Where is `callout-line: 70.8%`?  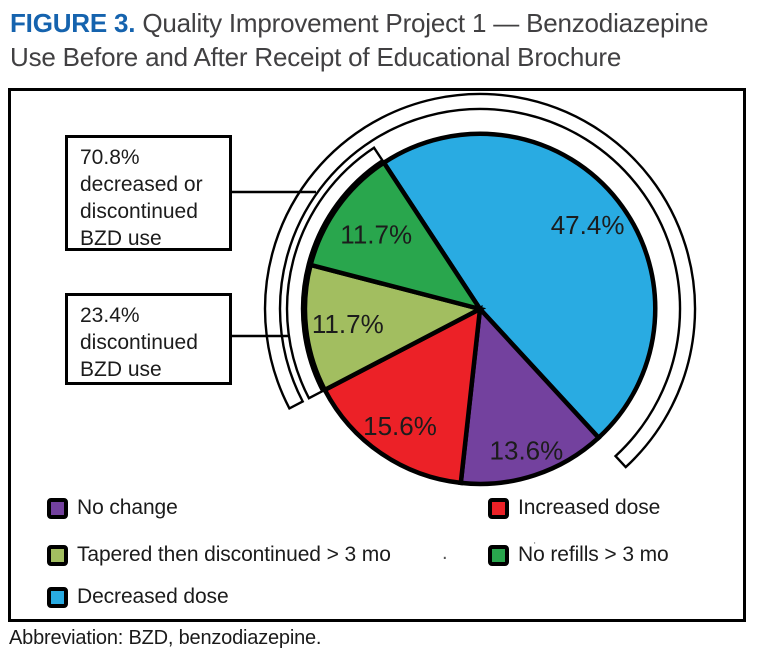
callout-line: 70.8% is located at coordinates (110, 157).